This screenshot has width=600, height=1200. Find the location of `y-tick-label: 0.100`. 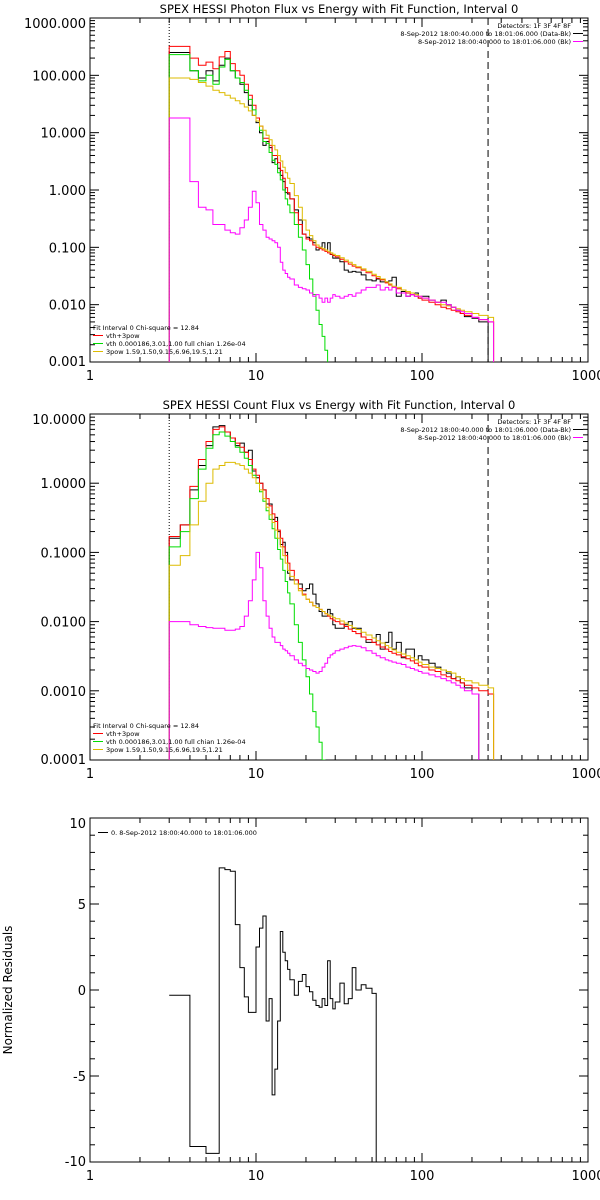

y-tick-label: 0.100 is located at coordinates (67, 248).